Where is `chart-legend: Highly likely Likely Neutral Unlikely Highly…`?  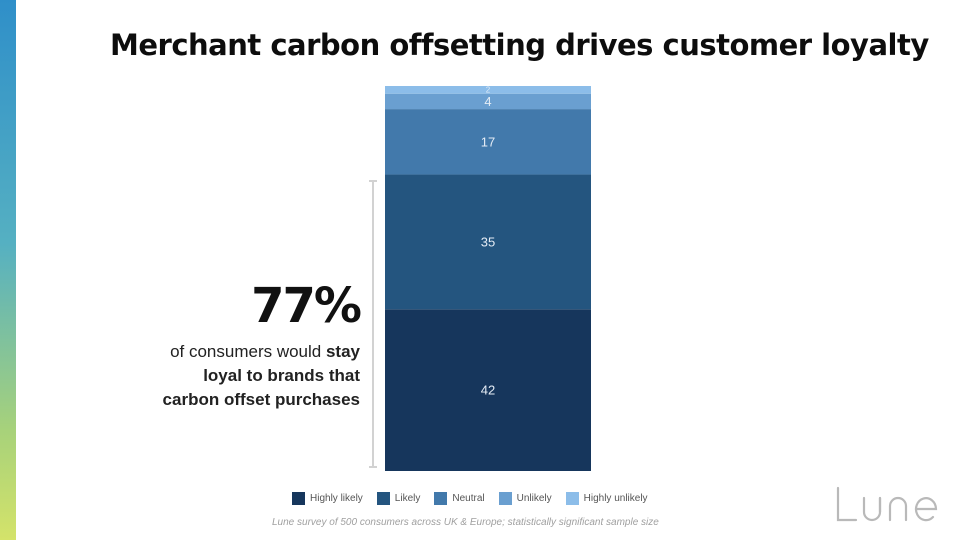 chart-legend: Highly likely Likely Neutral Unlikely Highly… is located at coordinates (477, 498).